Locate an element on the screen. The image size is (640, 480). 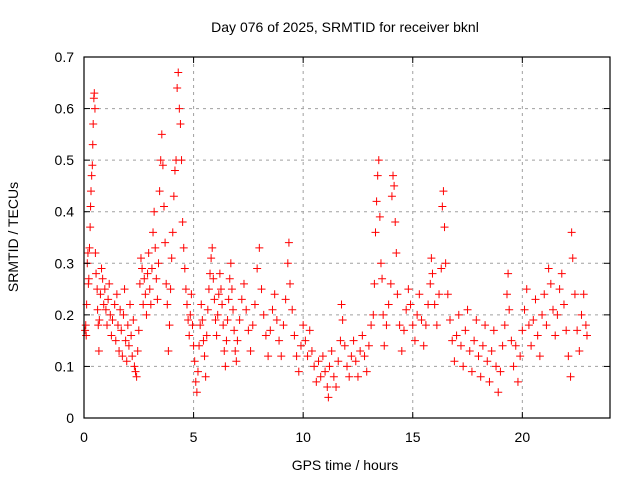
y-tick-label: 0.1 is located at coordinates (65, 366).